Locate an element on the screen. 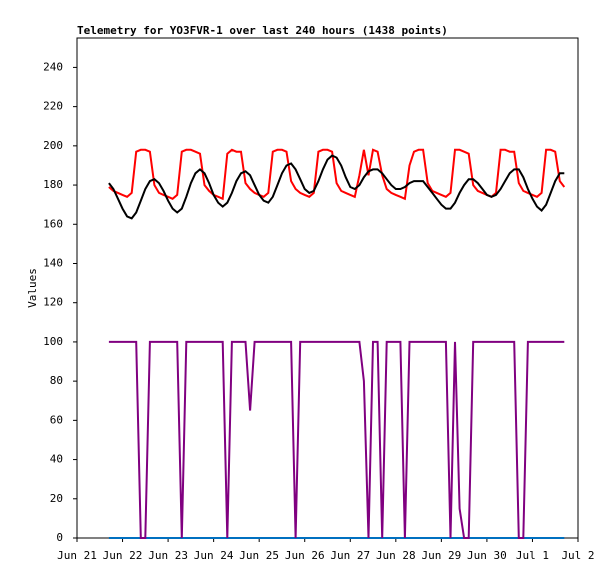 This screenshot has width=615, height=579. x-tick-label: Jun 30 is located at coordinates (487, 555).